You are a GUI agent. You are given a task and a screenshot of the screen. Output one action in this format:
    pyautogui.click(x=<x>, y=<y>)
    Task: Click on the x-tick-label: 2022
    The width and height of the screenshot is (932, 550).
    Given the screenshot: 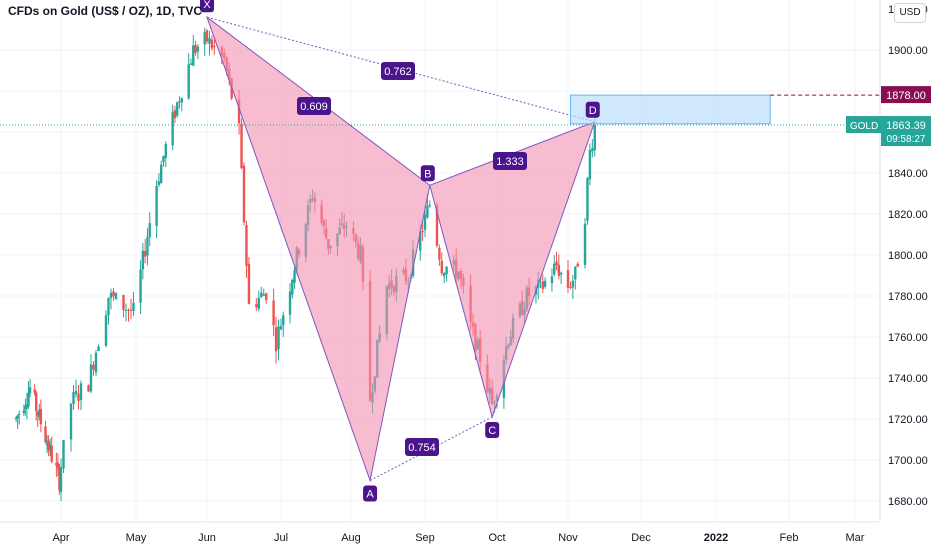 What is the action you would take?
    pyautogui.click(x=716, y=538)
    